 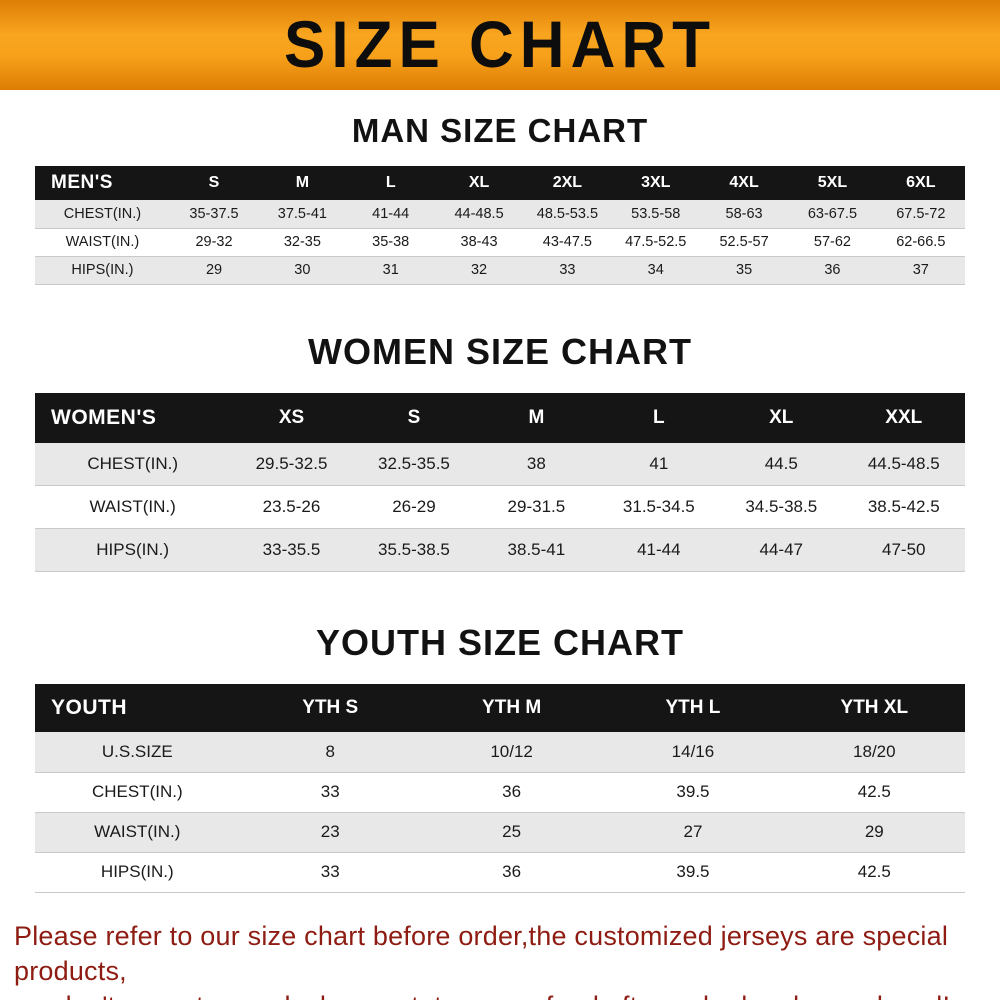 I want to click on table-title-cell: YOUTH, so click(x=137, y=708).